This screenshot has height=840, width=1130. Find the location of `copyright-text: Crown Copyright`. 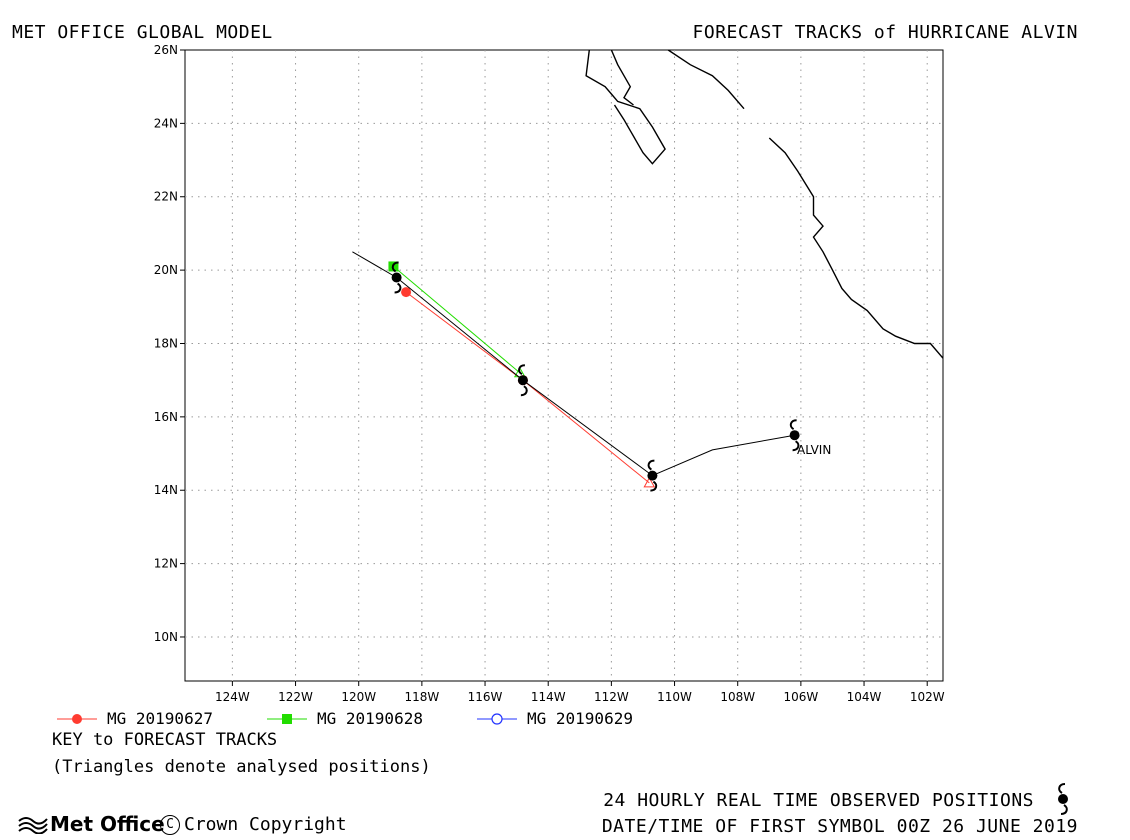

copyright-text: Crown Copyright is located at coordinates (265, 824).